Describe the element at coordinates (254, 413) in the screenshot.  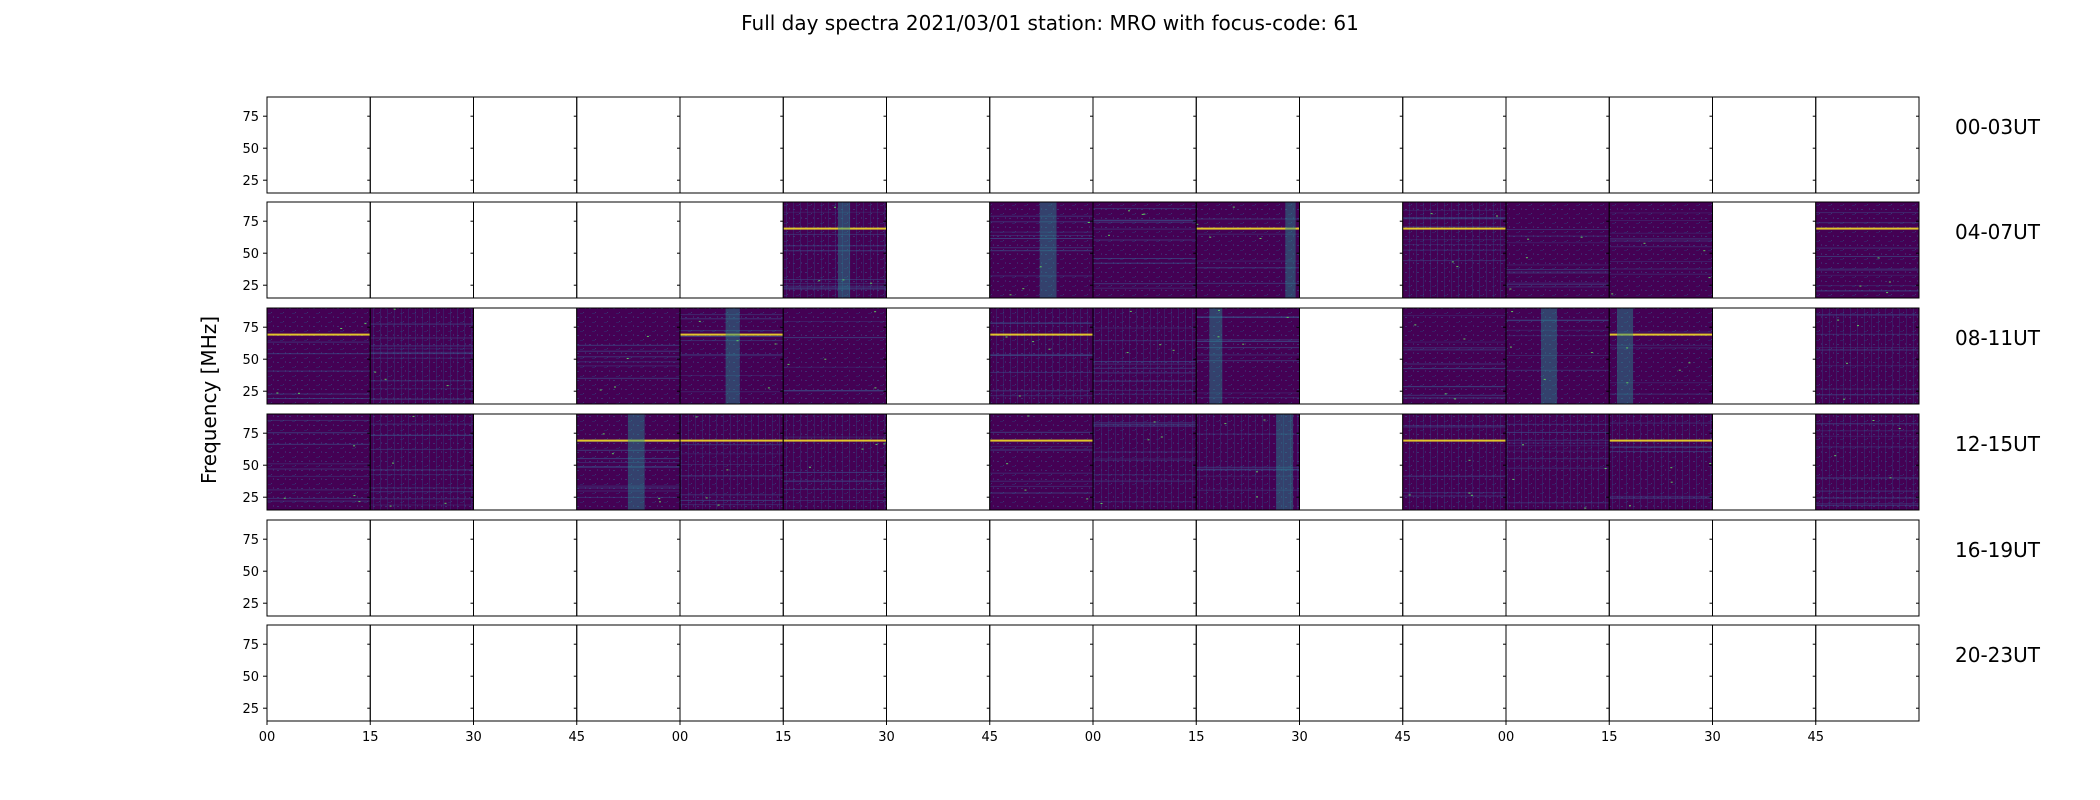
I see `y-ticks: 25 50 75 25 50 75 25 50 75 25 50 75 25 50 75 25 50 75` at that location.